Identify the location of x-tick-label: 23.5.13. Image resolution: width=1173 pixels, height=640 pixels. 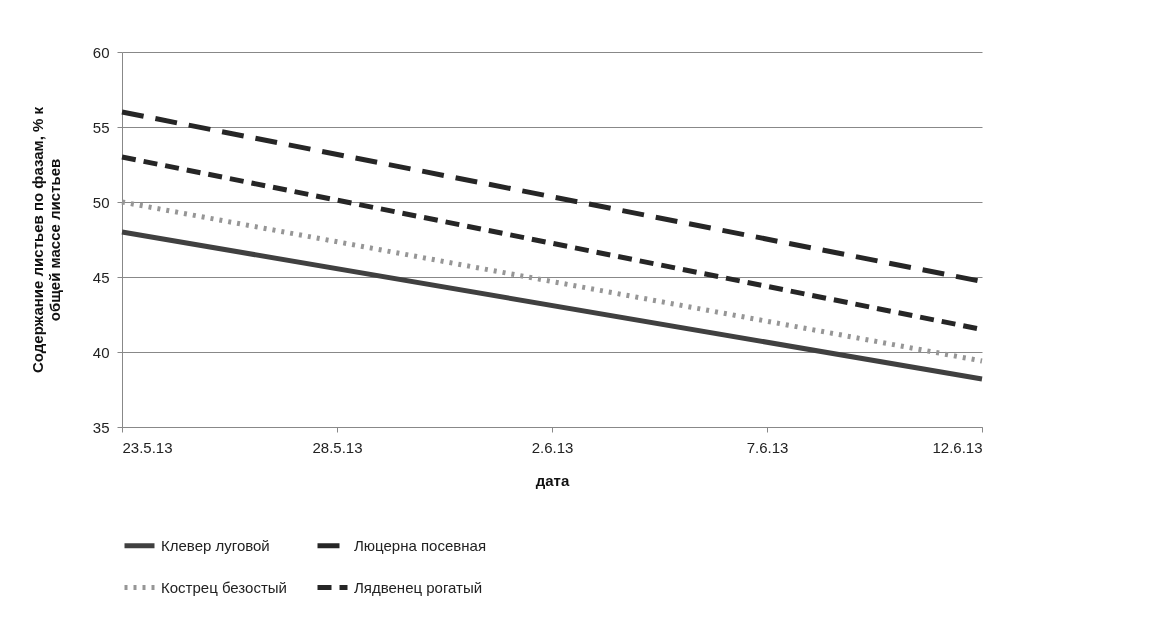
(147, 447).